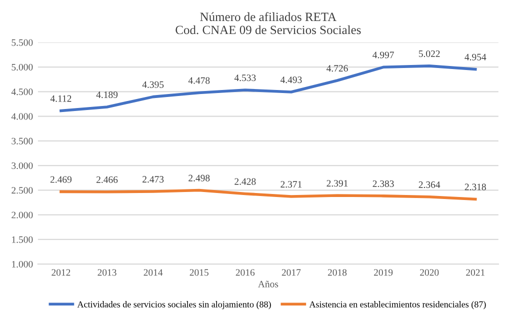 This screenshot has height=326, width=506. Describe the element at coordinates (153, 84) in the screenshot. I see `data-label: 4.395` at that location.